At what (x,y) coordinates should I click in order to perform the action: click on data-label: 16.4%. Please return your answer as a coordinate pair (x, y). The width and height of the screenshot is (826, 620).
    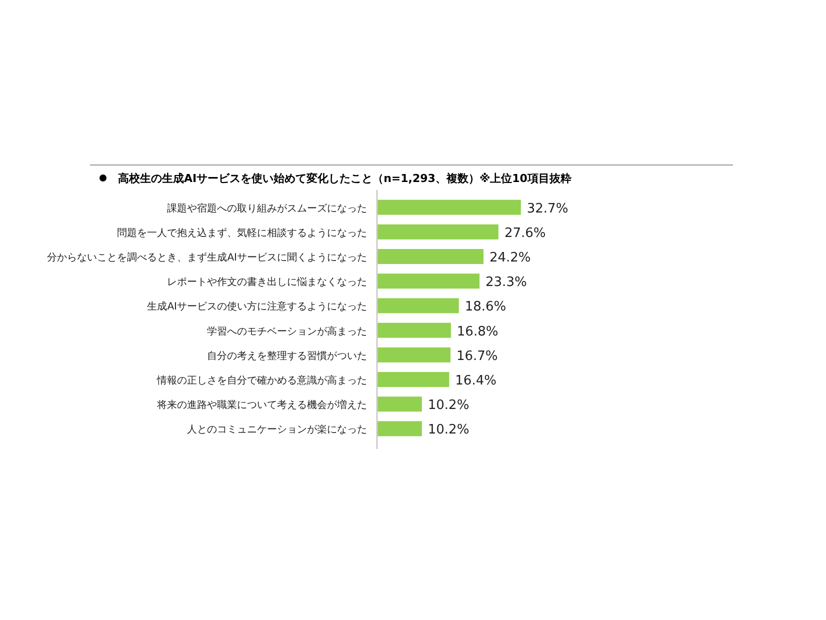
    Looking at the image, I should click on (475, 381).